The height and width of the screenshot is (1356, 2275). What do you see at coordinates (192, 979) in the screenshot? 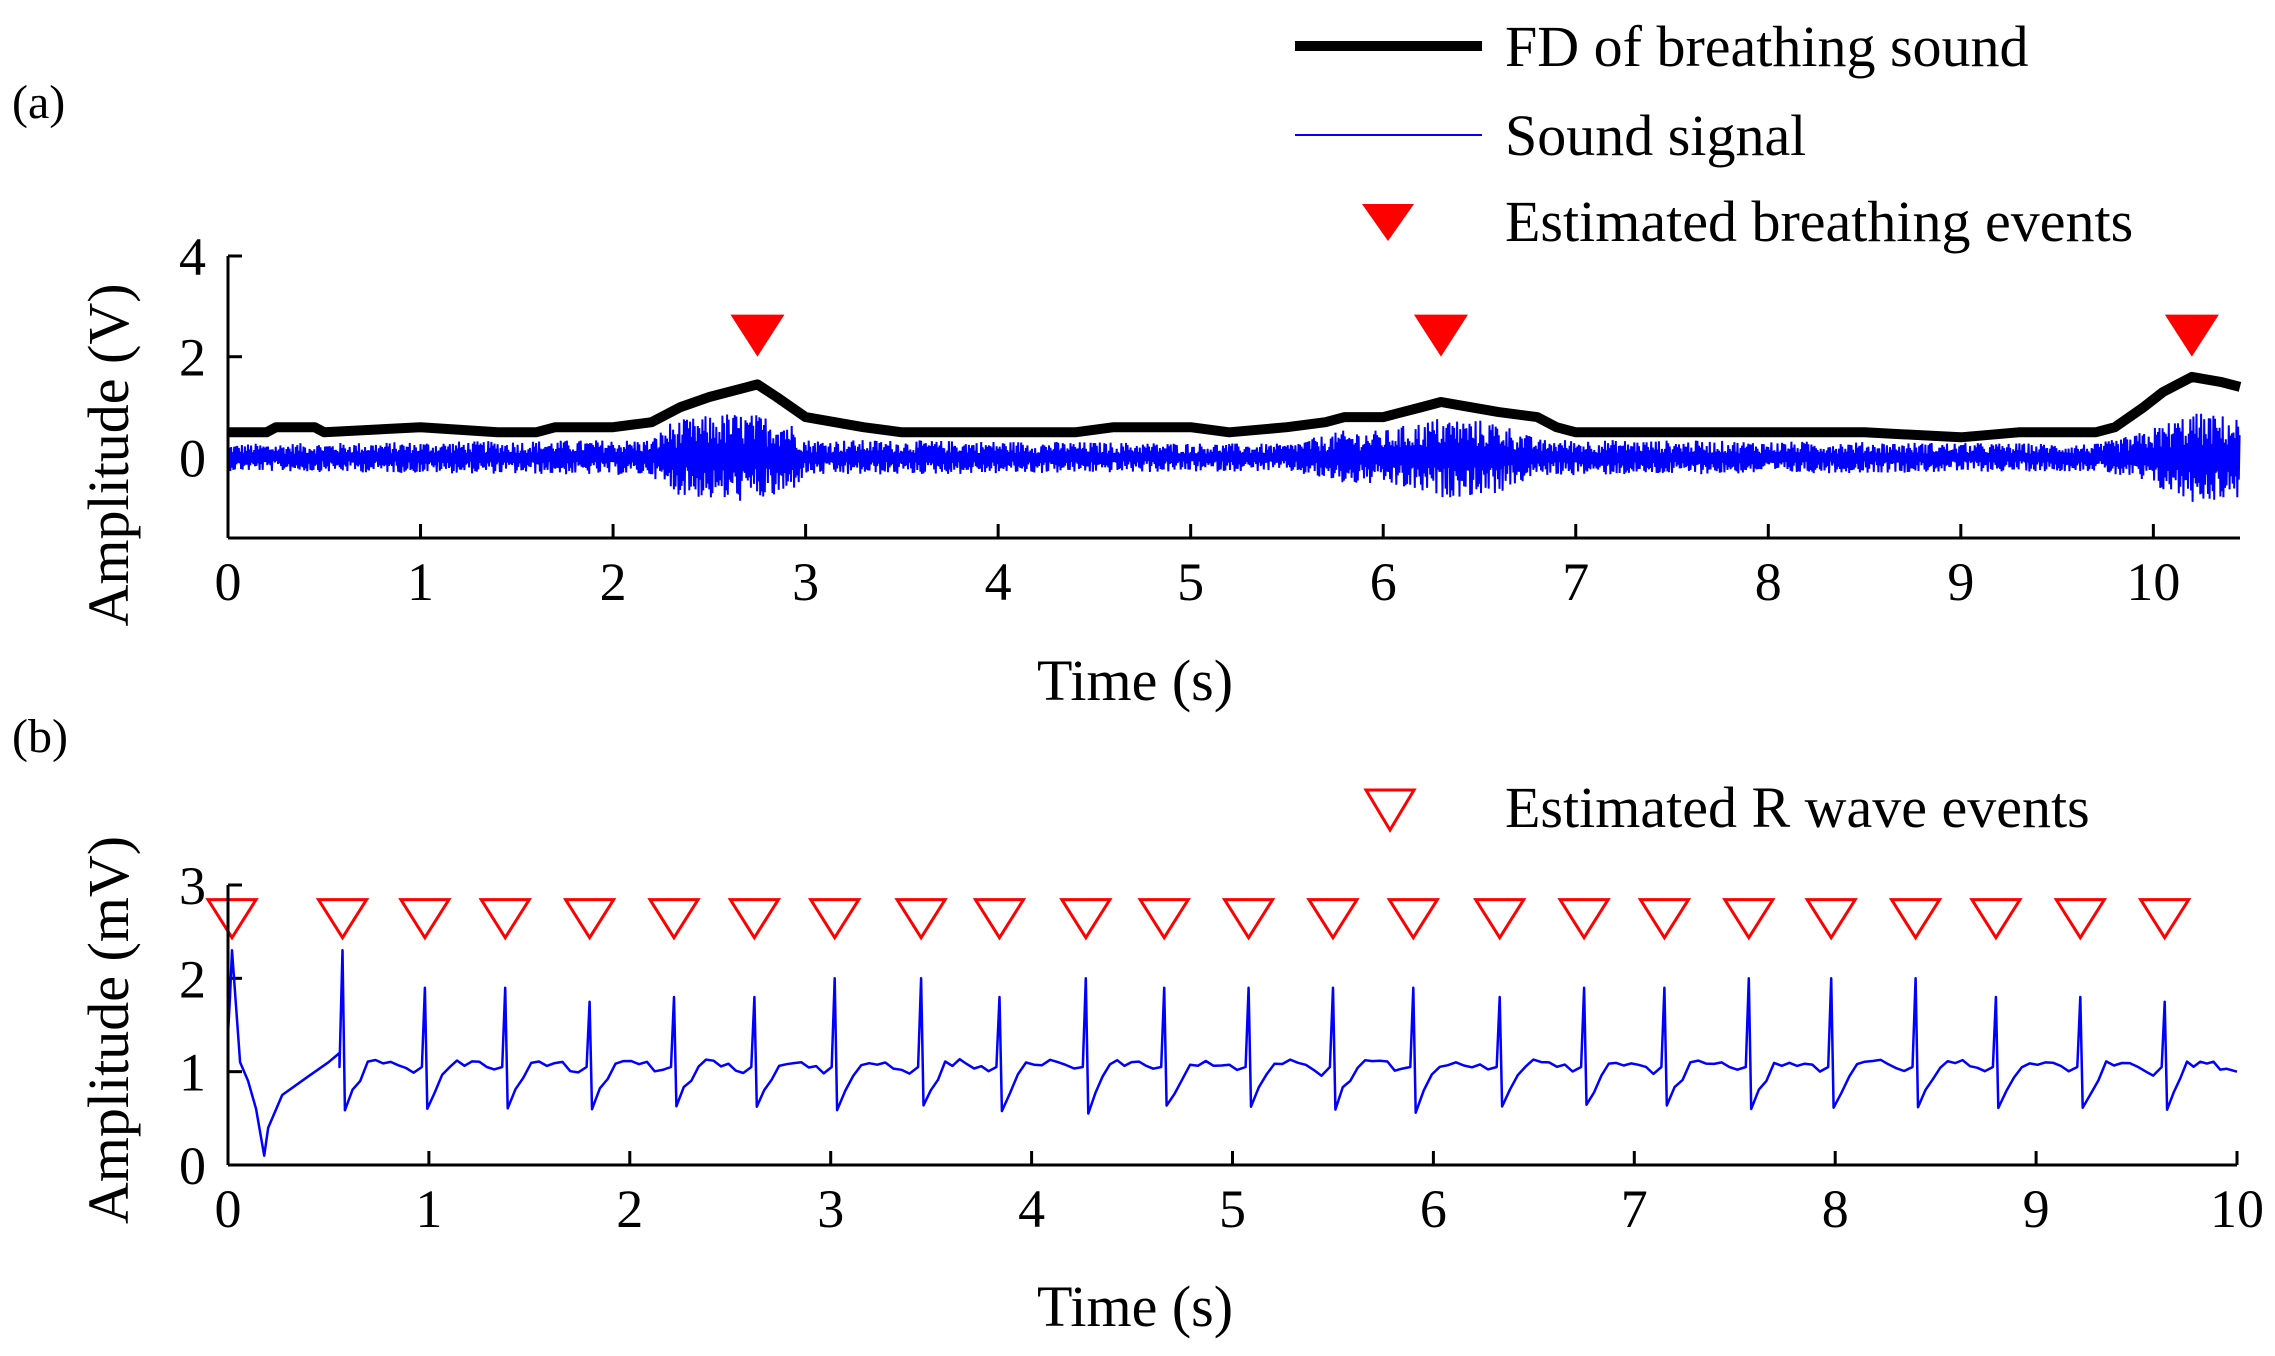
I see `panel-b-y-tick-label: 2` at bounding box center [192, 979].